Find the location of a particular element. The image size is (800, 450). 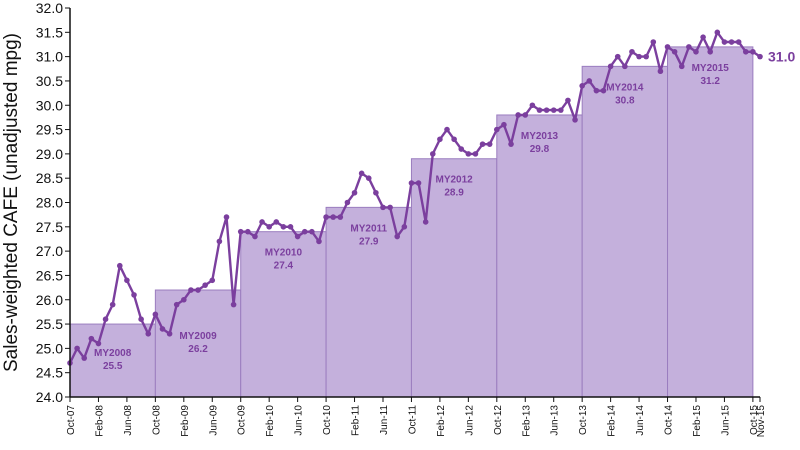

y-tick-label: 26.5 is located at coordinates (49, 275).